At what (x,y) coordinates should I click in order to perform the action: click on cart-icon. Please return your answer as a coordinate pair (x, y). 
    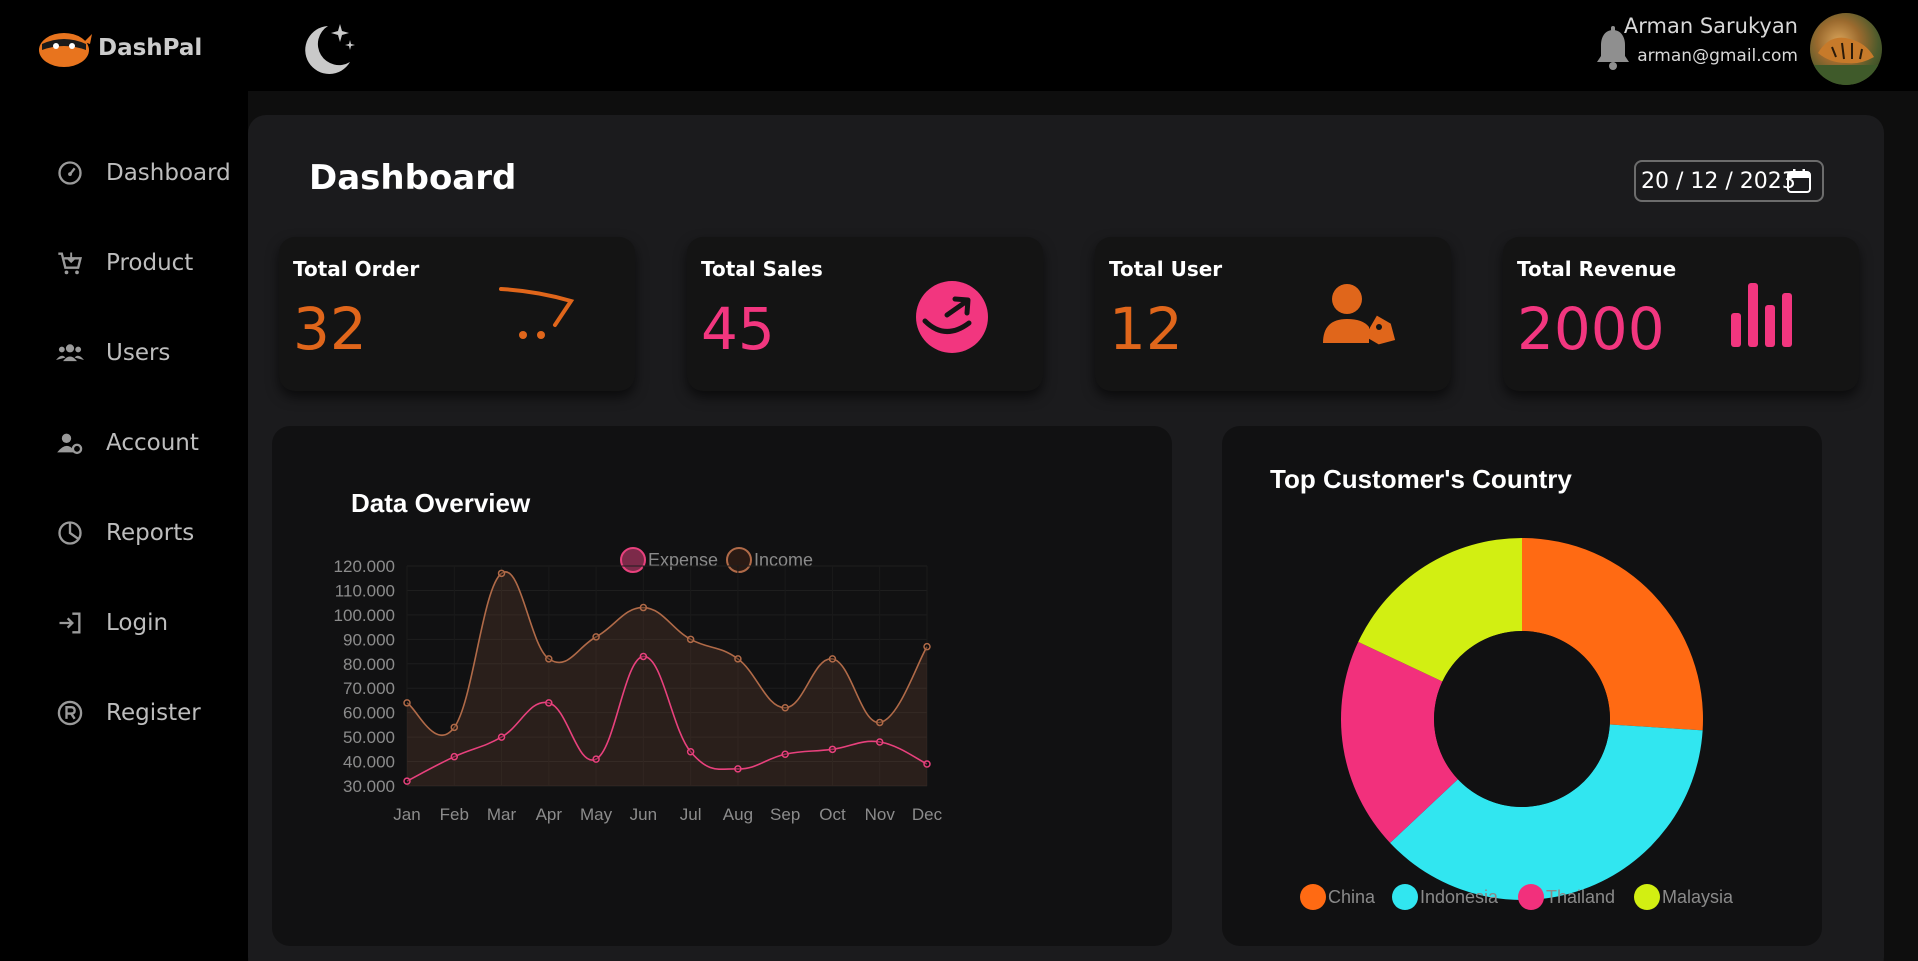
    Looking at the image, I should click on (70, 263).